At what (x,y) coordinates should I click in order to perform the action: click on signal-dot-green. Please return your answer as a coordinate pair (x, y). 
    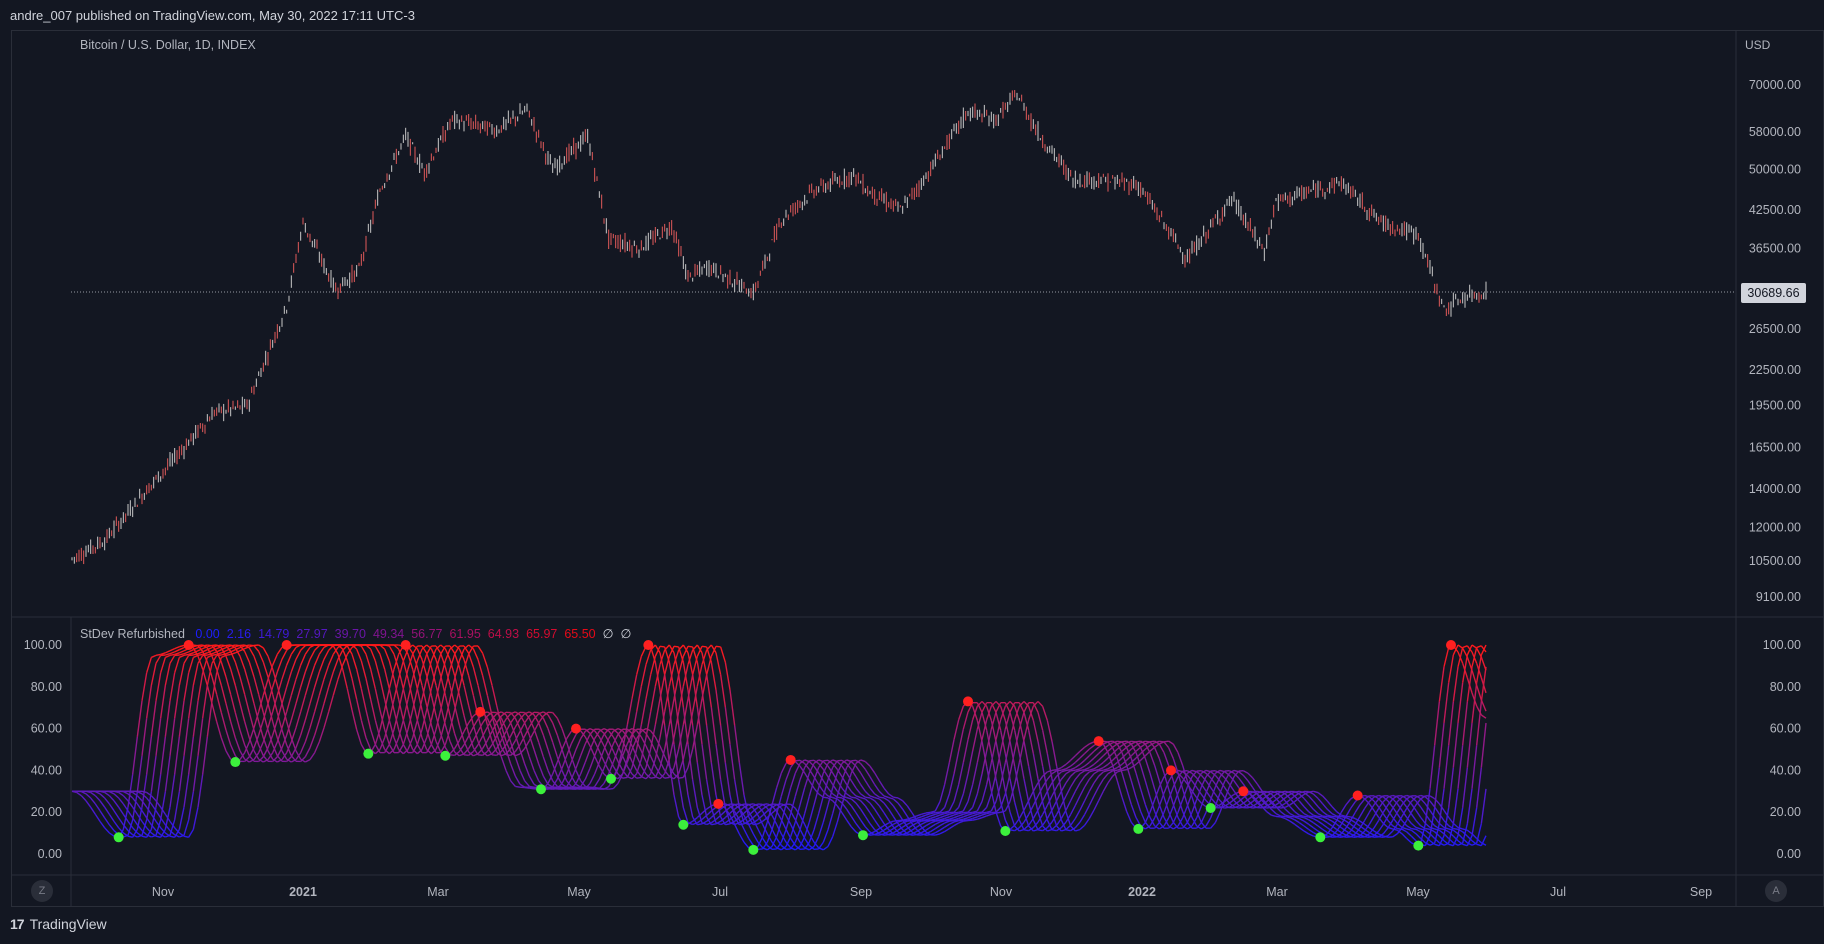
    Looking at the image, I should click on (1210, 808).